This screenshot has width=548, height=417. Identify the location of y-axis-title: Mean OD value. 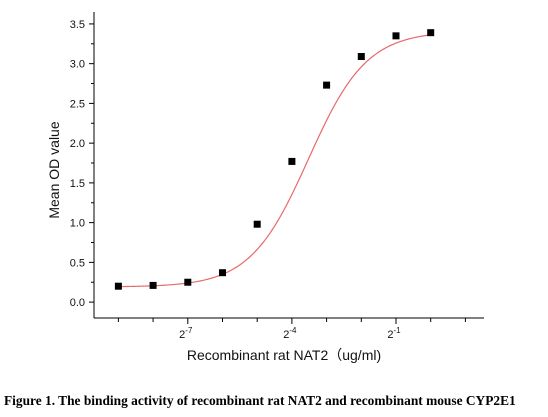
(54, 169).